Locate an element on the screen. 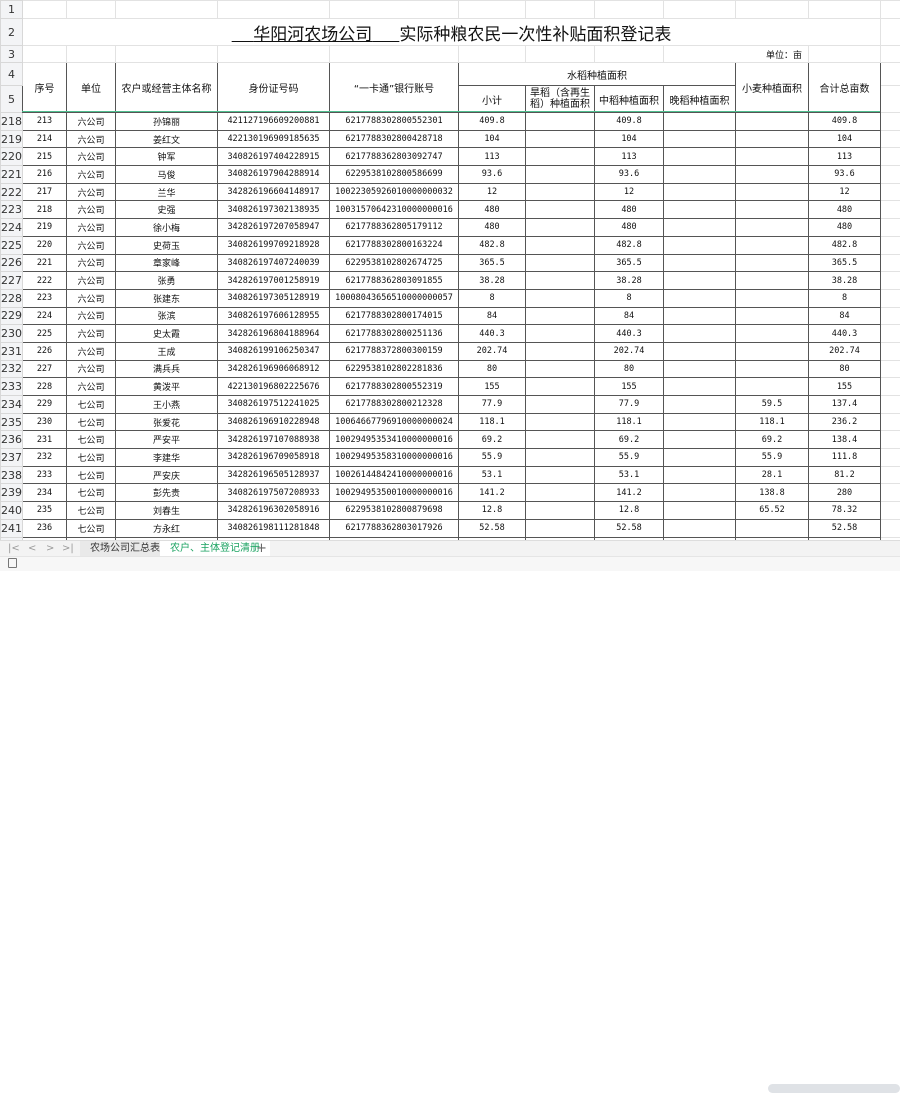 The image size is (900, 1093). mid-rice-cell: 113 is located at coordinates (629, 157).